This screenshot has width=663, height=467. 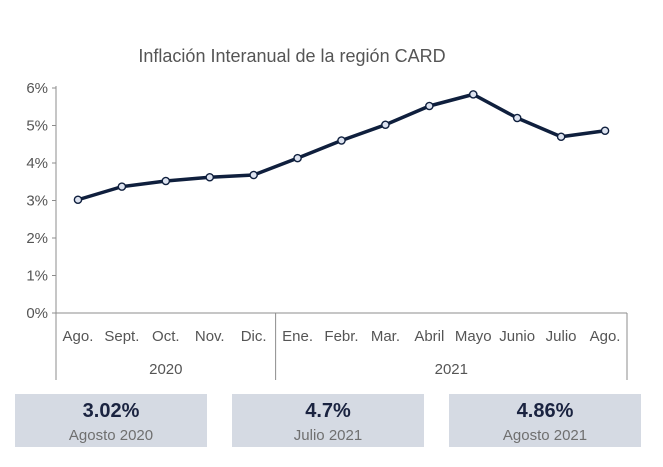 What do you see at coordinates (297, 336) in the screenshot?
I see `x-tick-label: Ene.` at bounding box center [297, 336].